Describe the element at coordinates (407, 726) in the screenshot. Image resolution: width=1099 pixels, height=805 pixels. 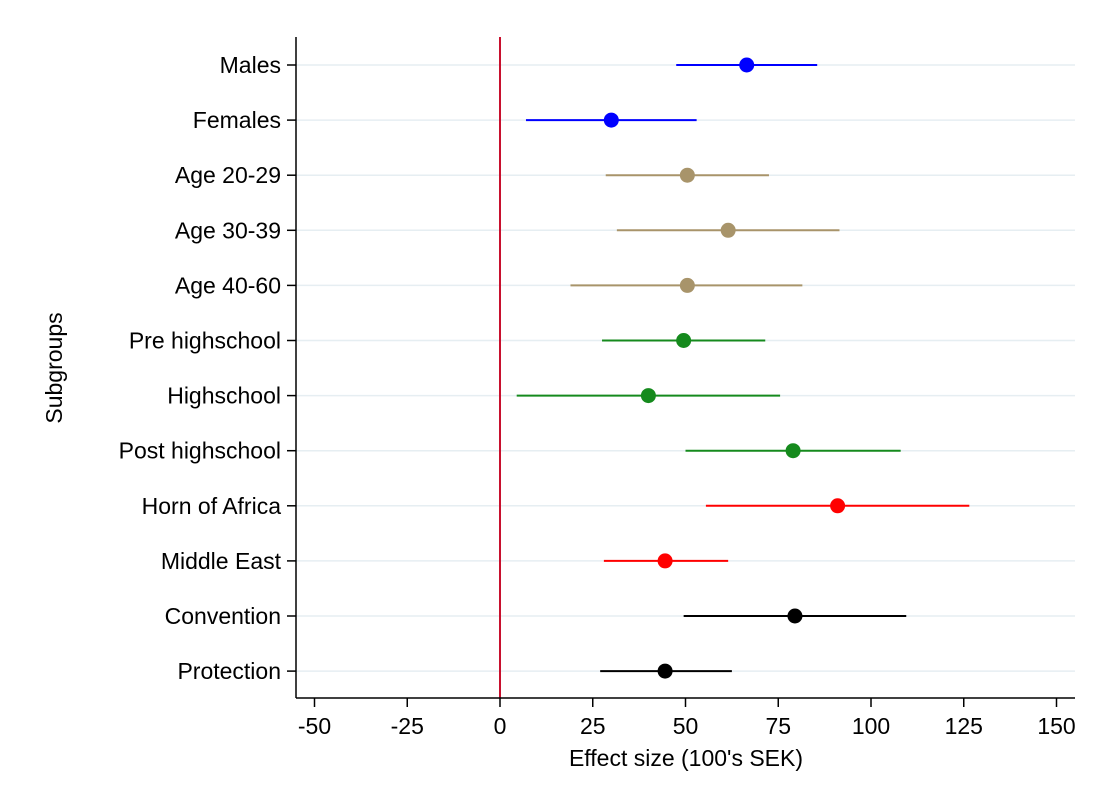
I see `x-tick-label: -25` at that location.